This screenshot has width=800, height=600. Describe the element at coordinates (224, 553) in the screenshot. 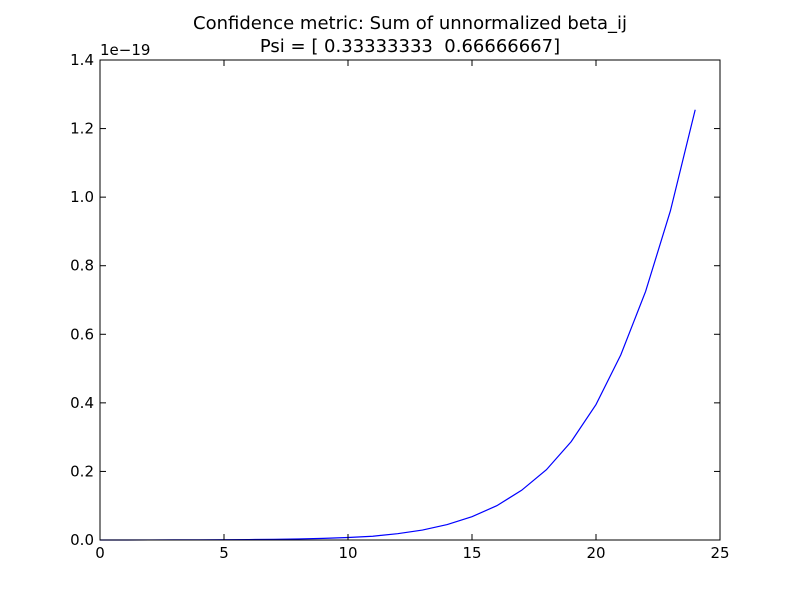

I see `x-tick-label: 5` at that location.